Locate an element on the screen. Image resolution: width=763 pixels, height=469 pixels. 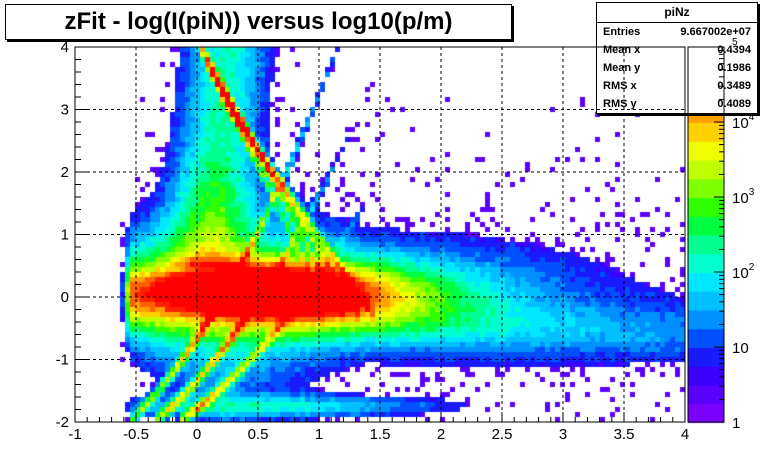
x-tick-label: -1 is located at coordinates (74, 434).